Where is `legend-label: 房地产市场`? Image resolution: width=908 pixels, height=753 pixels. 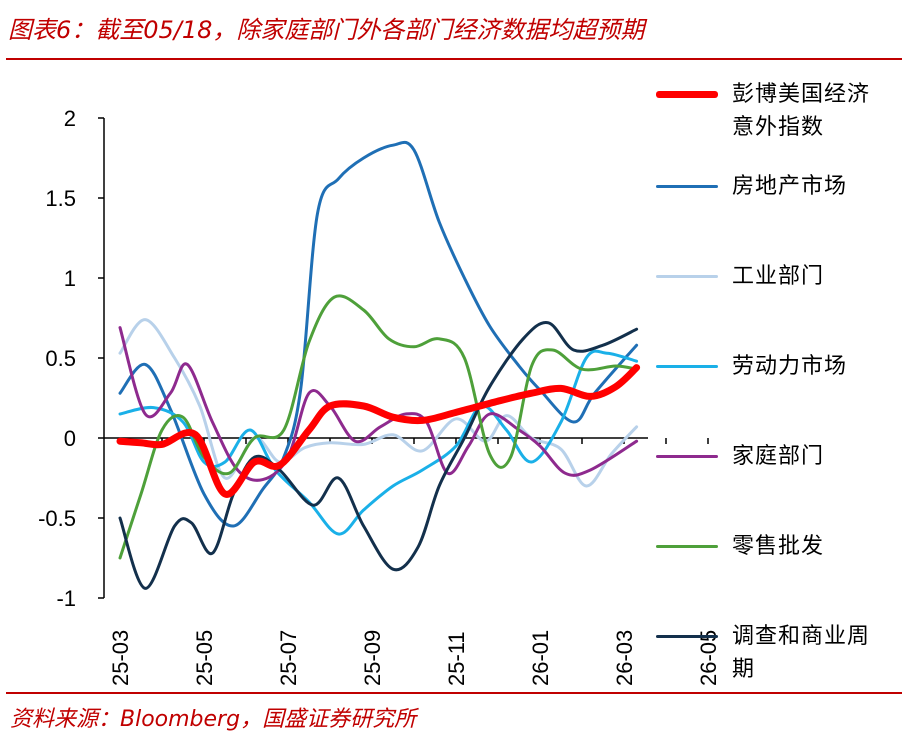
legend-label: 房地产市场 is located at coordinates (790, 186).